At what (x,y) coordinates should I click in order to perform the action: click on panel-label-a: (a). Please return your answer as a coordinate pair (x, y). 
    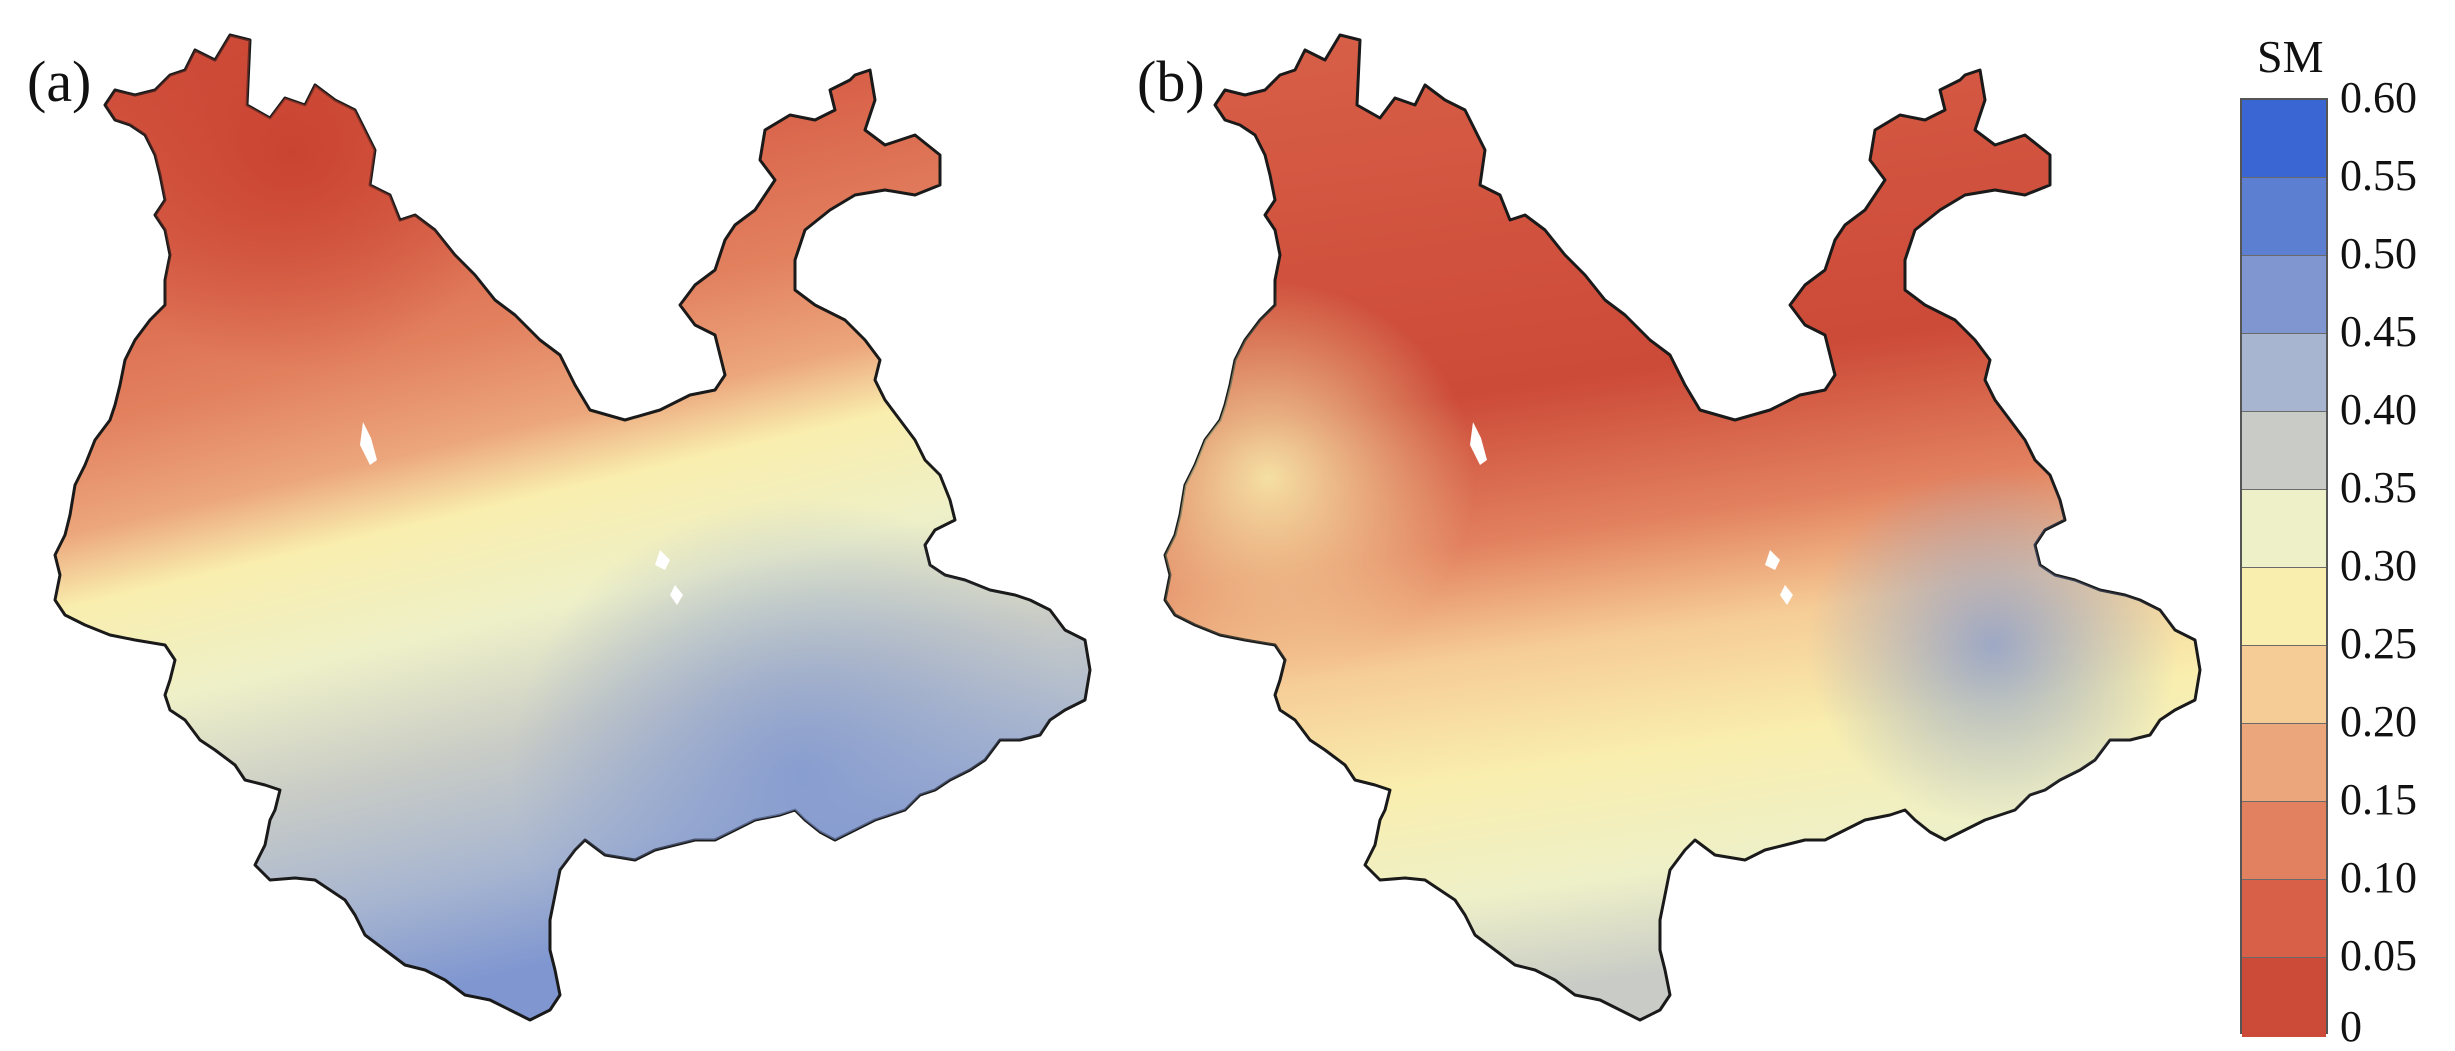
    Looking at the image, I should click on (59, 81).